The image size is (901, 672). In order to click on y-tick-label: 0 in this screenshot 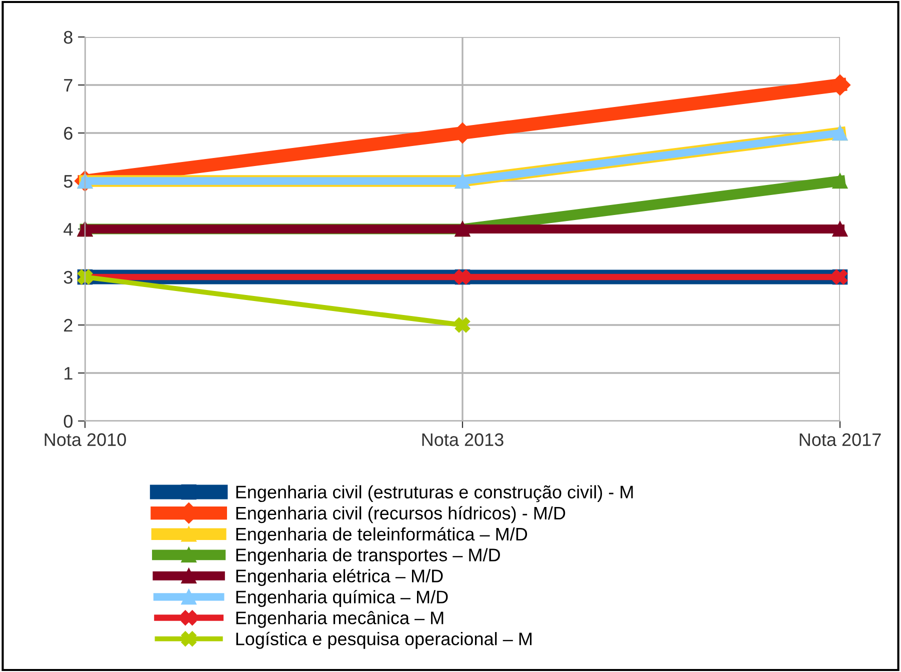, I will do `click(68, 421)`.